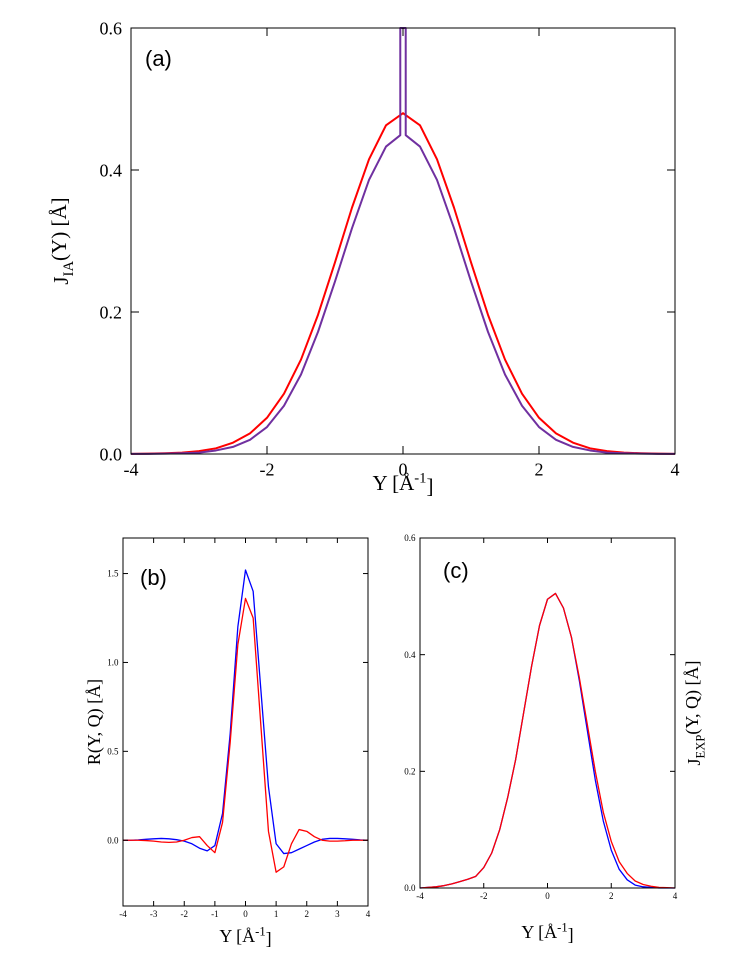 This screenshot has height=967, width=747. What do you see at coordinates (276, 914) in the screenshot?
I see `x-tick-label: 1` at bounding box center [276, 914].